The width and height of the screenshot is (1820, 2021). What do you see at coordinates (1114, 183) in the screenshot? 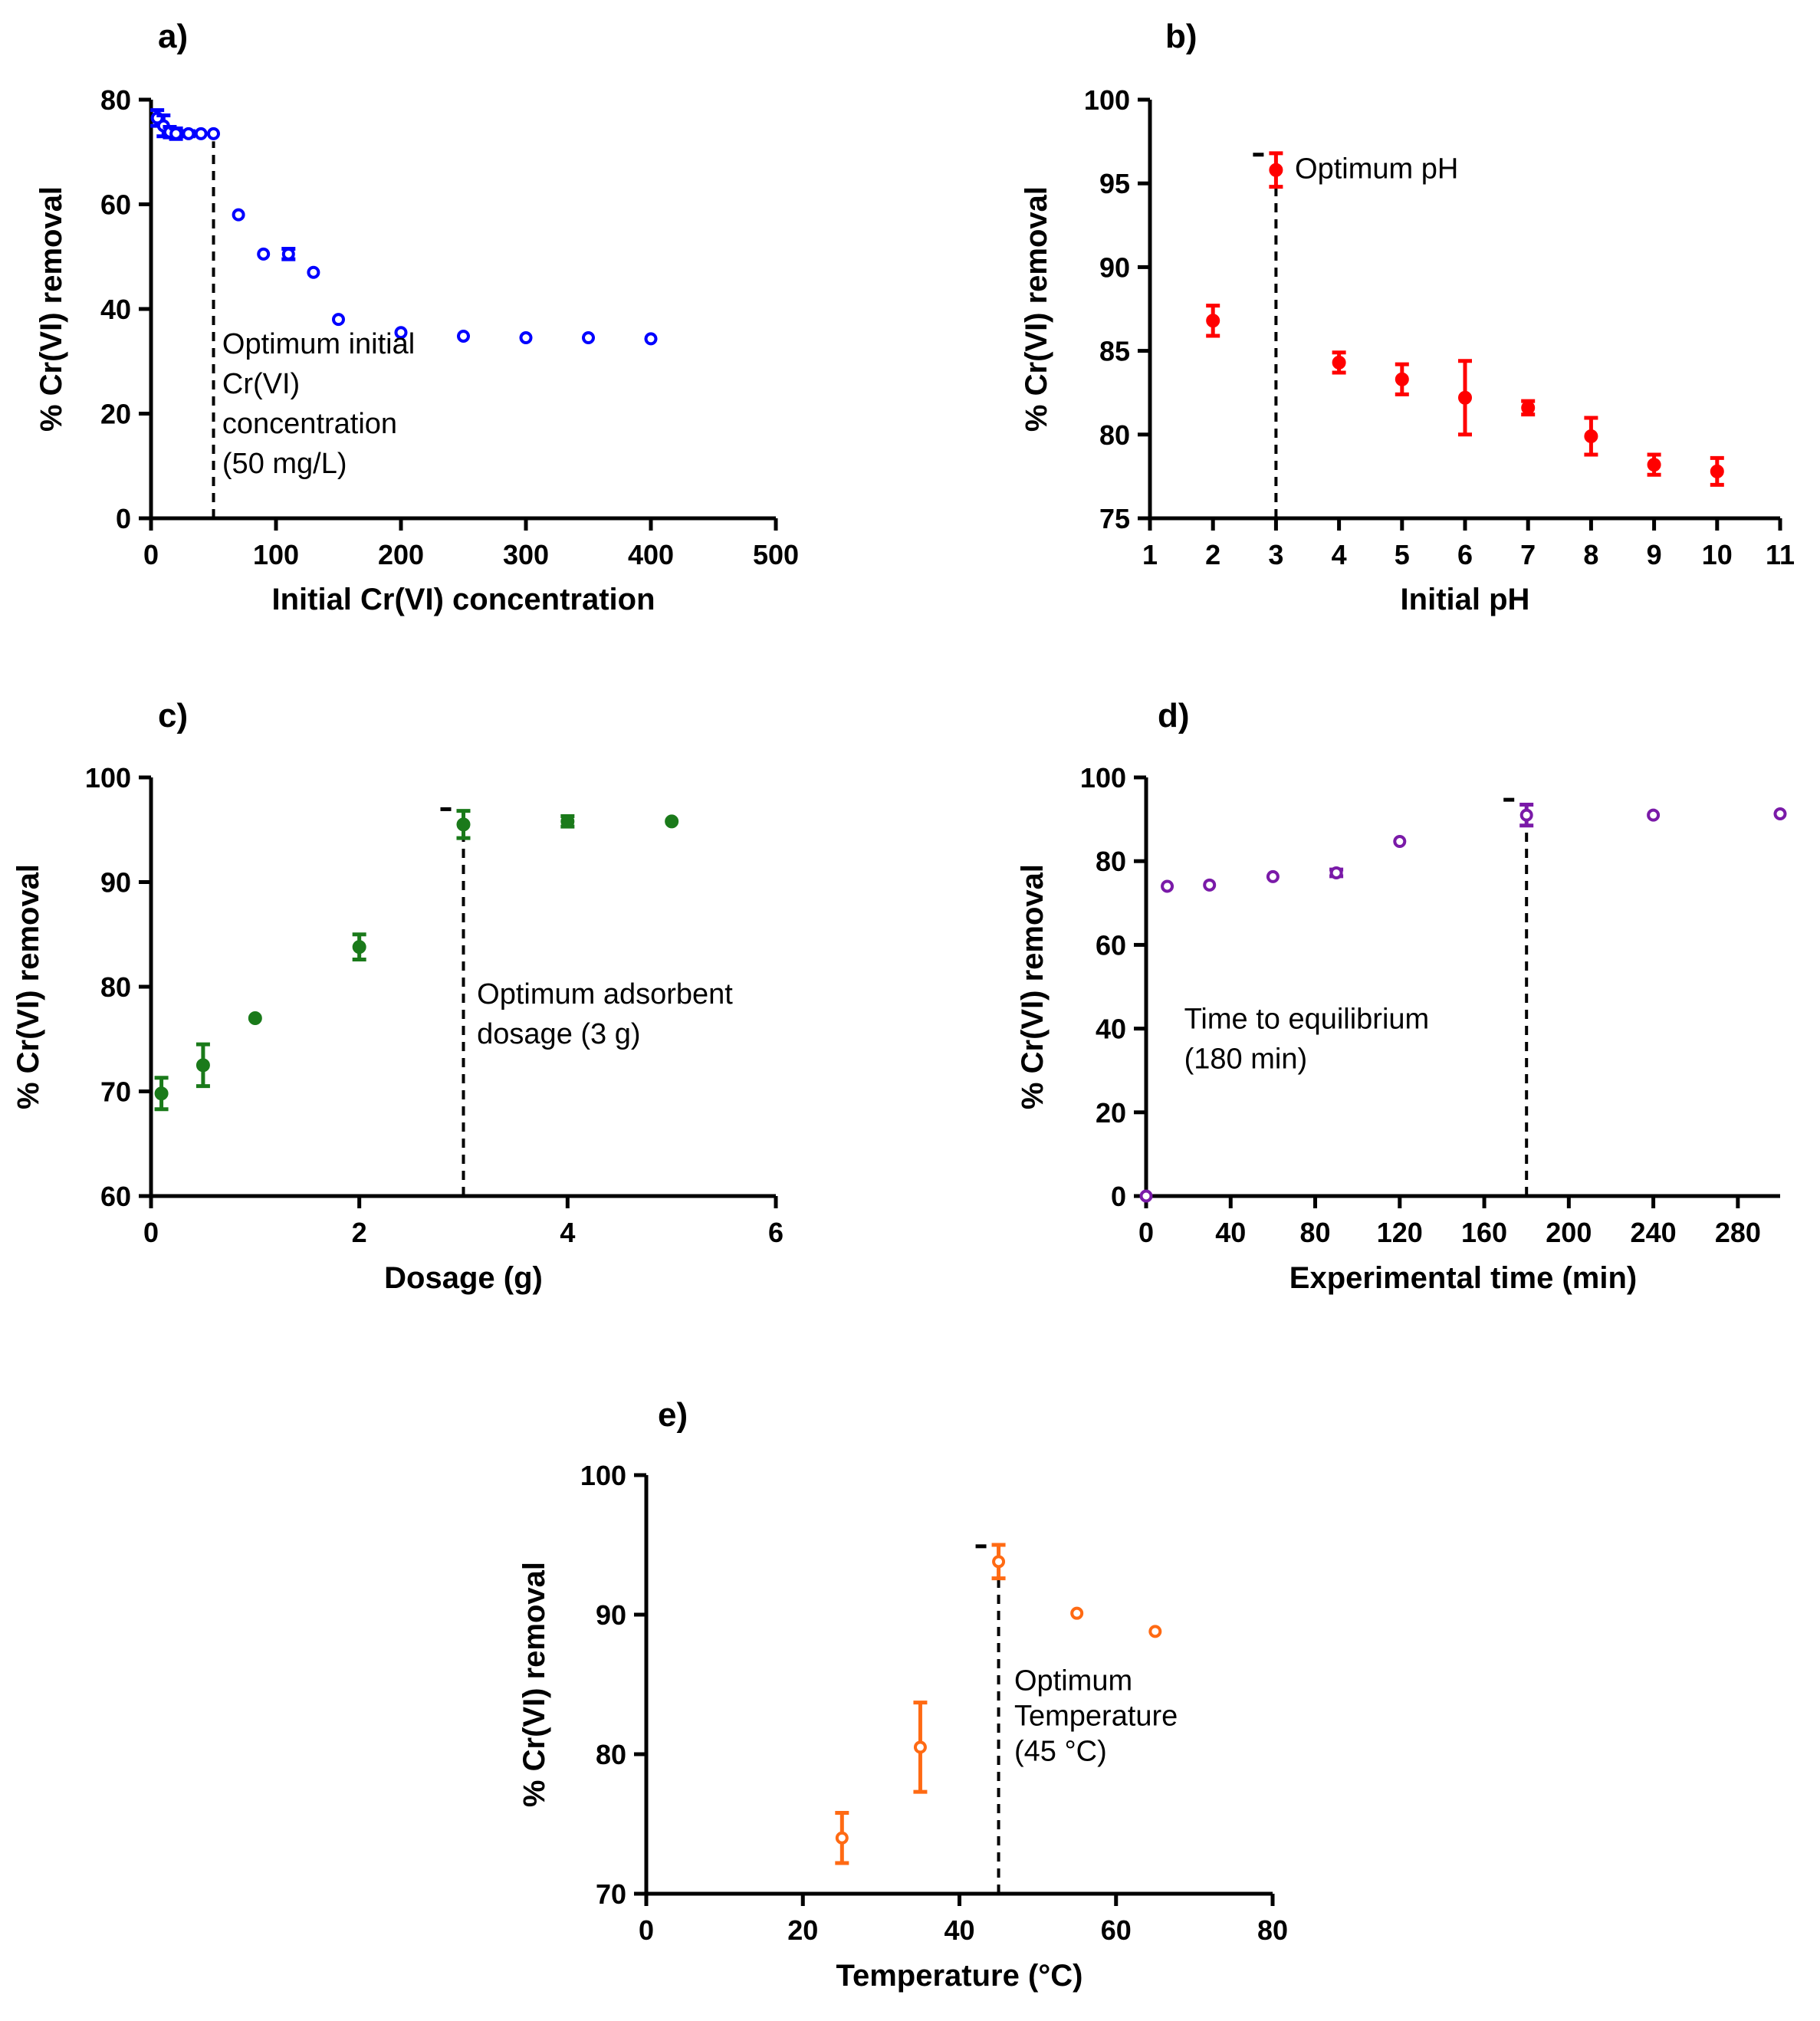
I see `y-tick-label: 95` at bounding box center [1114, 183].